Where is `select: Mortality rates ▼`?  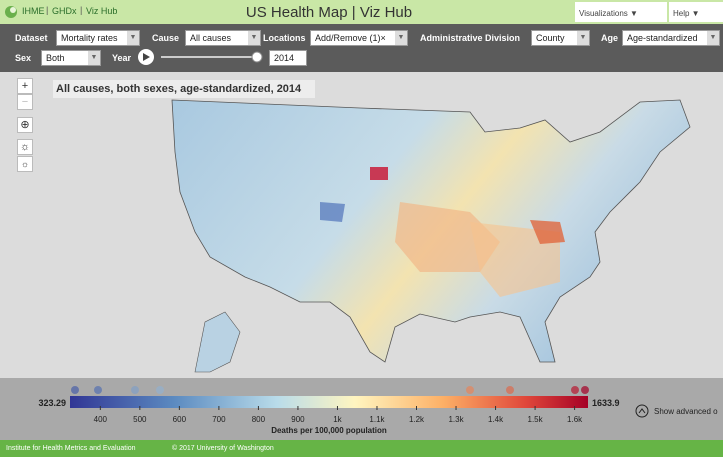 select: Mortality rates ▼ is located at coordinates (98, 38).